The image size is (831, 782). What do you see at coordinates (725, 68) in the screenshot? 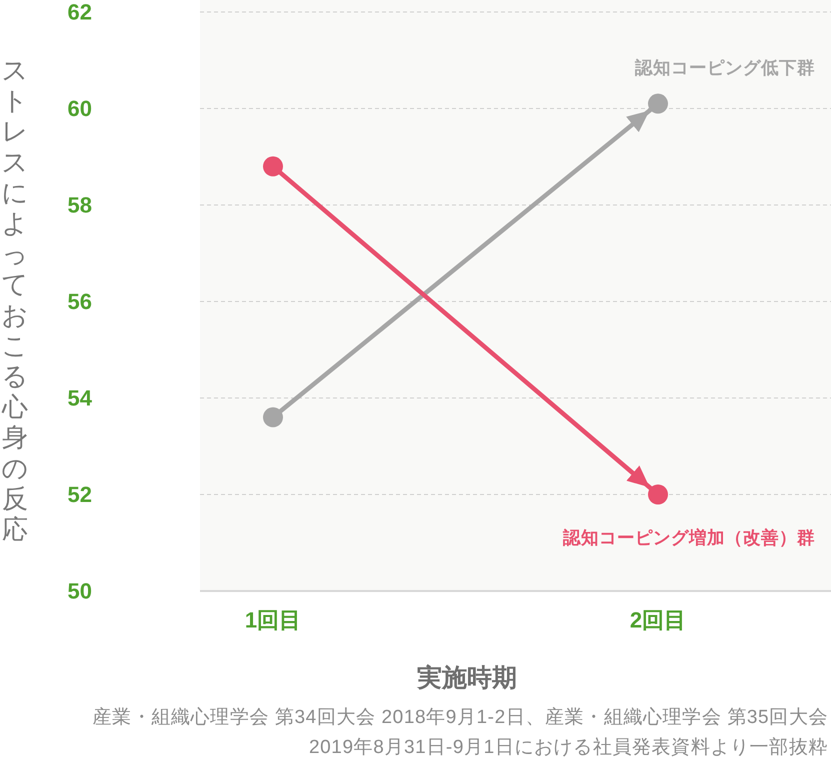
I see `series-label: 認知コーピング低下群` at bounding box center [725, 68].